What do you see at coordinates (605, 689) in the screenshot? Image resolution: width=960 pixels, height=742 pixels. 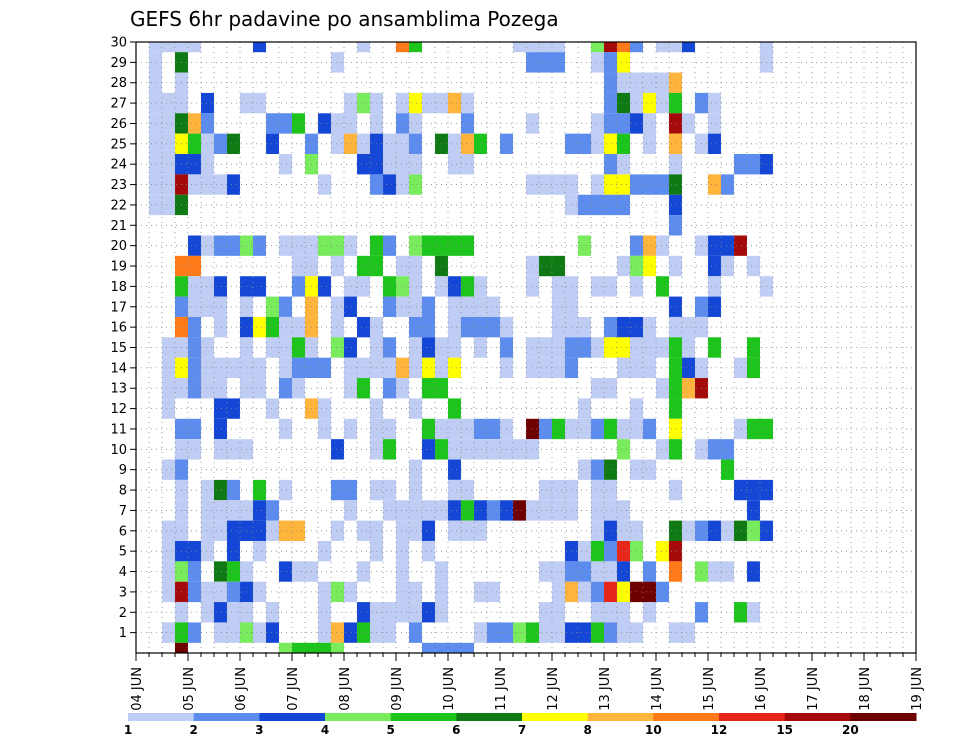 I see `x-tick-label: 13 JUN` at bounding box center [605, 689].